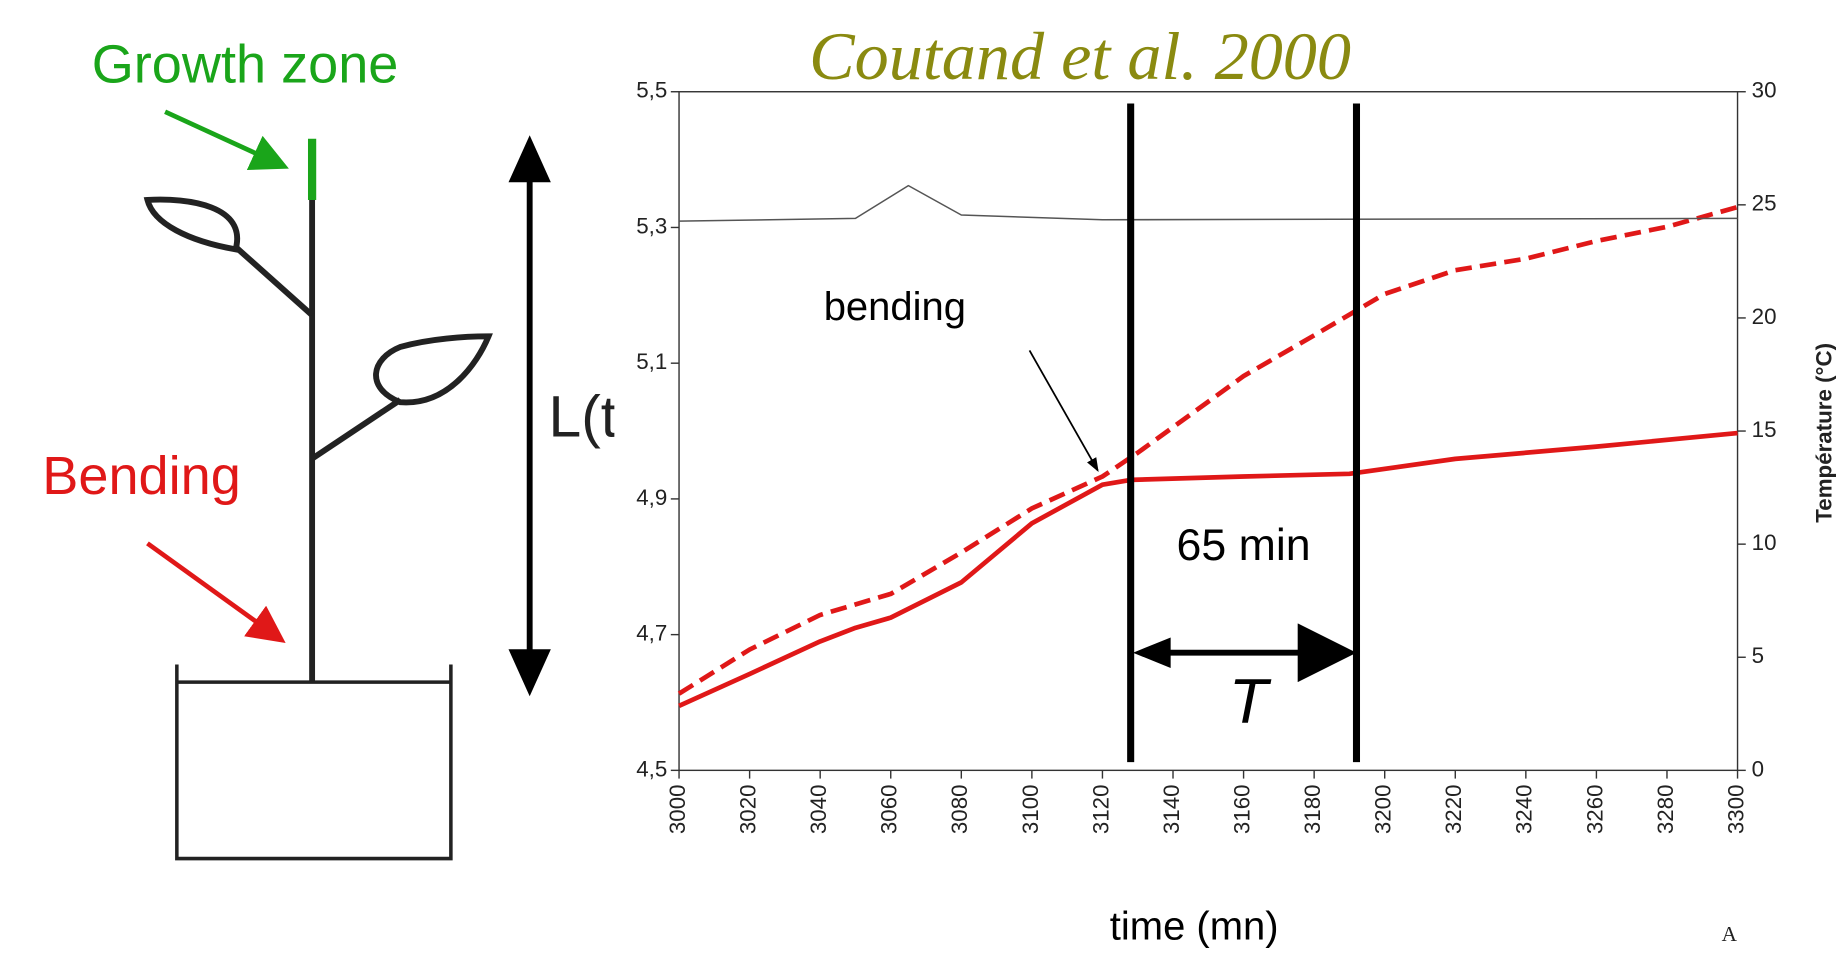 Image resolution: width=1845 pixels, height=955 pixels. What do you see at coordinates (1250, 701) in the screenshot?
I see `annotation: T` at bounding box center [1250, 701].